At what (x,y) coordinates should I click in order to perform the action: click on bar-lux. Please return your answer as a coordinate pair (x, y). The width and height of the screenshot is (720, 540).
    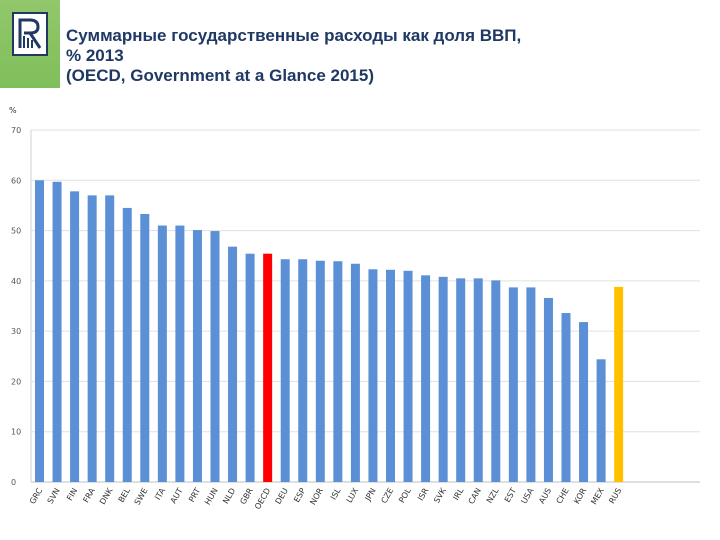
    Looking at the image, I should click on (355, 372).